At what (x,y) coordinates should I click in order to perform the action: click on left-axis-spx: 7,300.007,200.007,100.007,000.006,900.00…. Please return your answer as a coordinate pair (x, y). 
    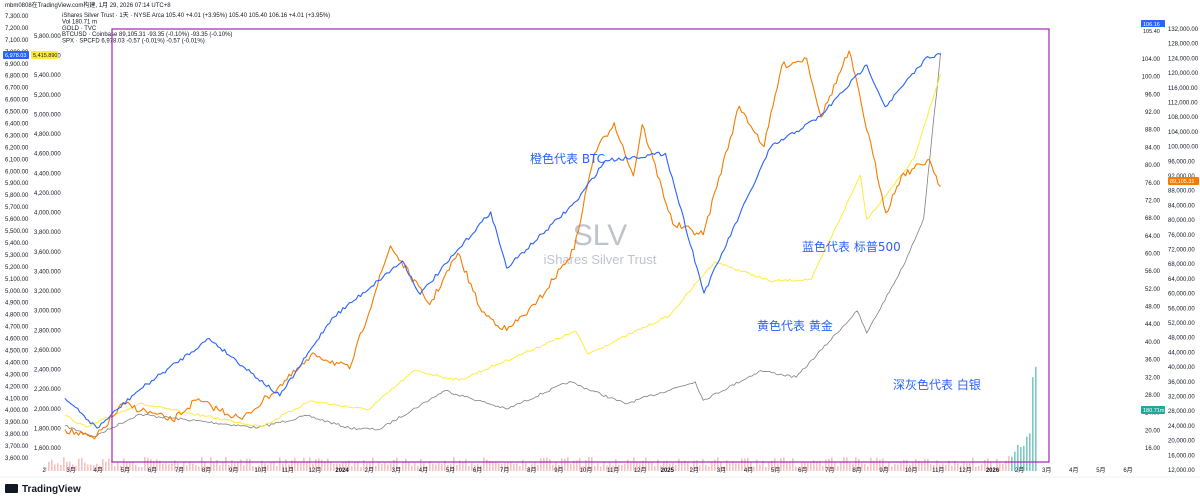
    Looking at the image, I should click on (17, 238).